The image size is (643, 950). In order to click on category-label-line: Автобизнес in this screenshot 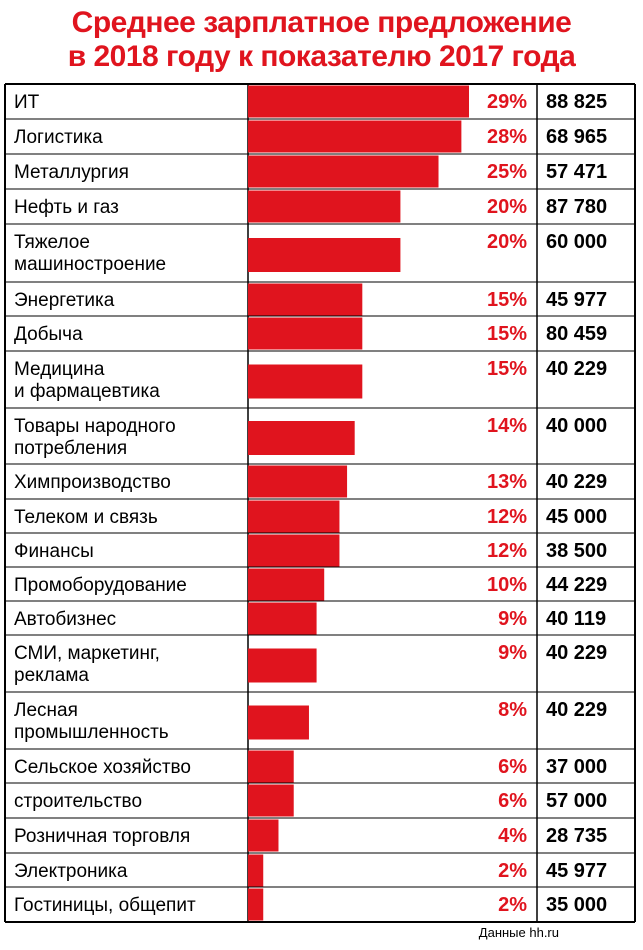, I will do `click(65, 619)`.